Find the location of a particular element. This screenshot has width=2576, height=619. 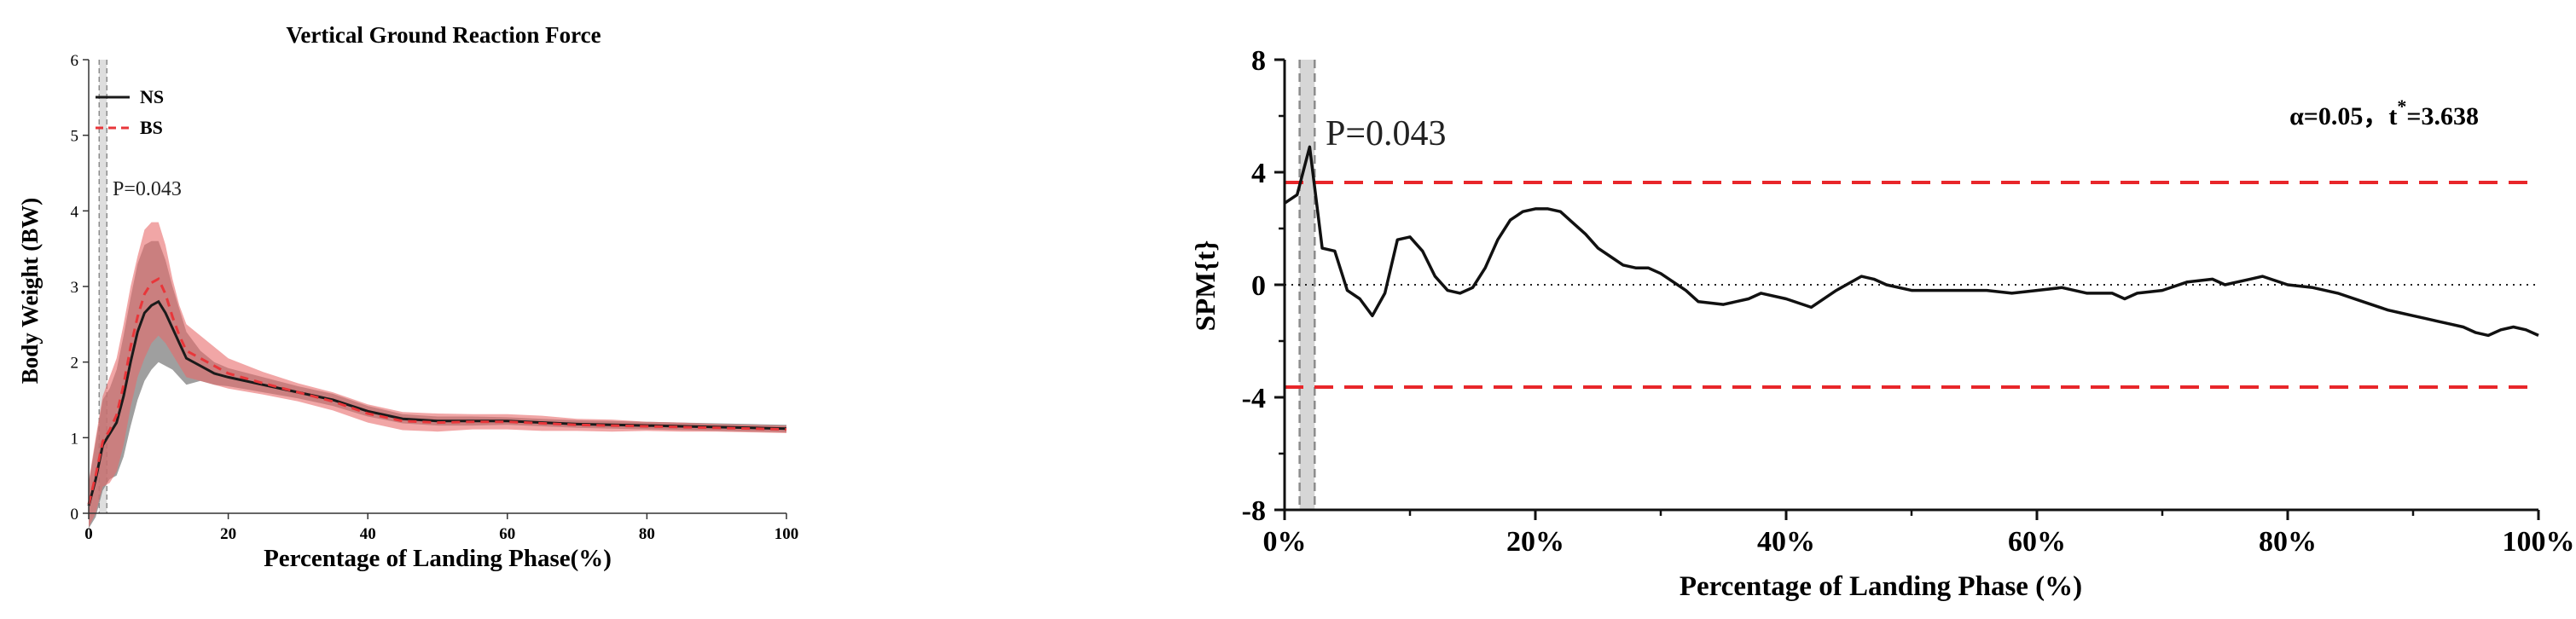

y-tick-label: -8 is located at coordinates (1254, 511).